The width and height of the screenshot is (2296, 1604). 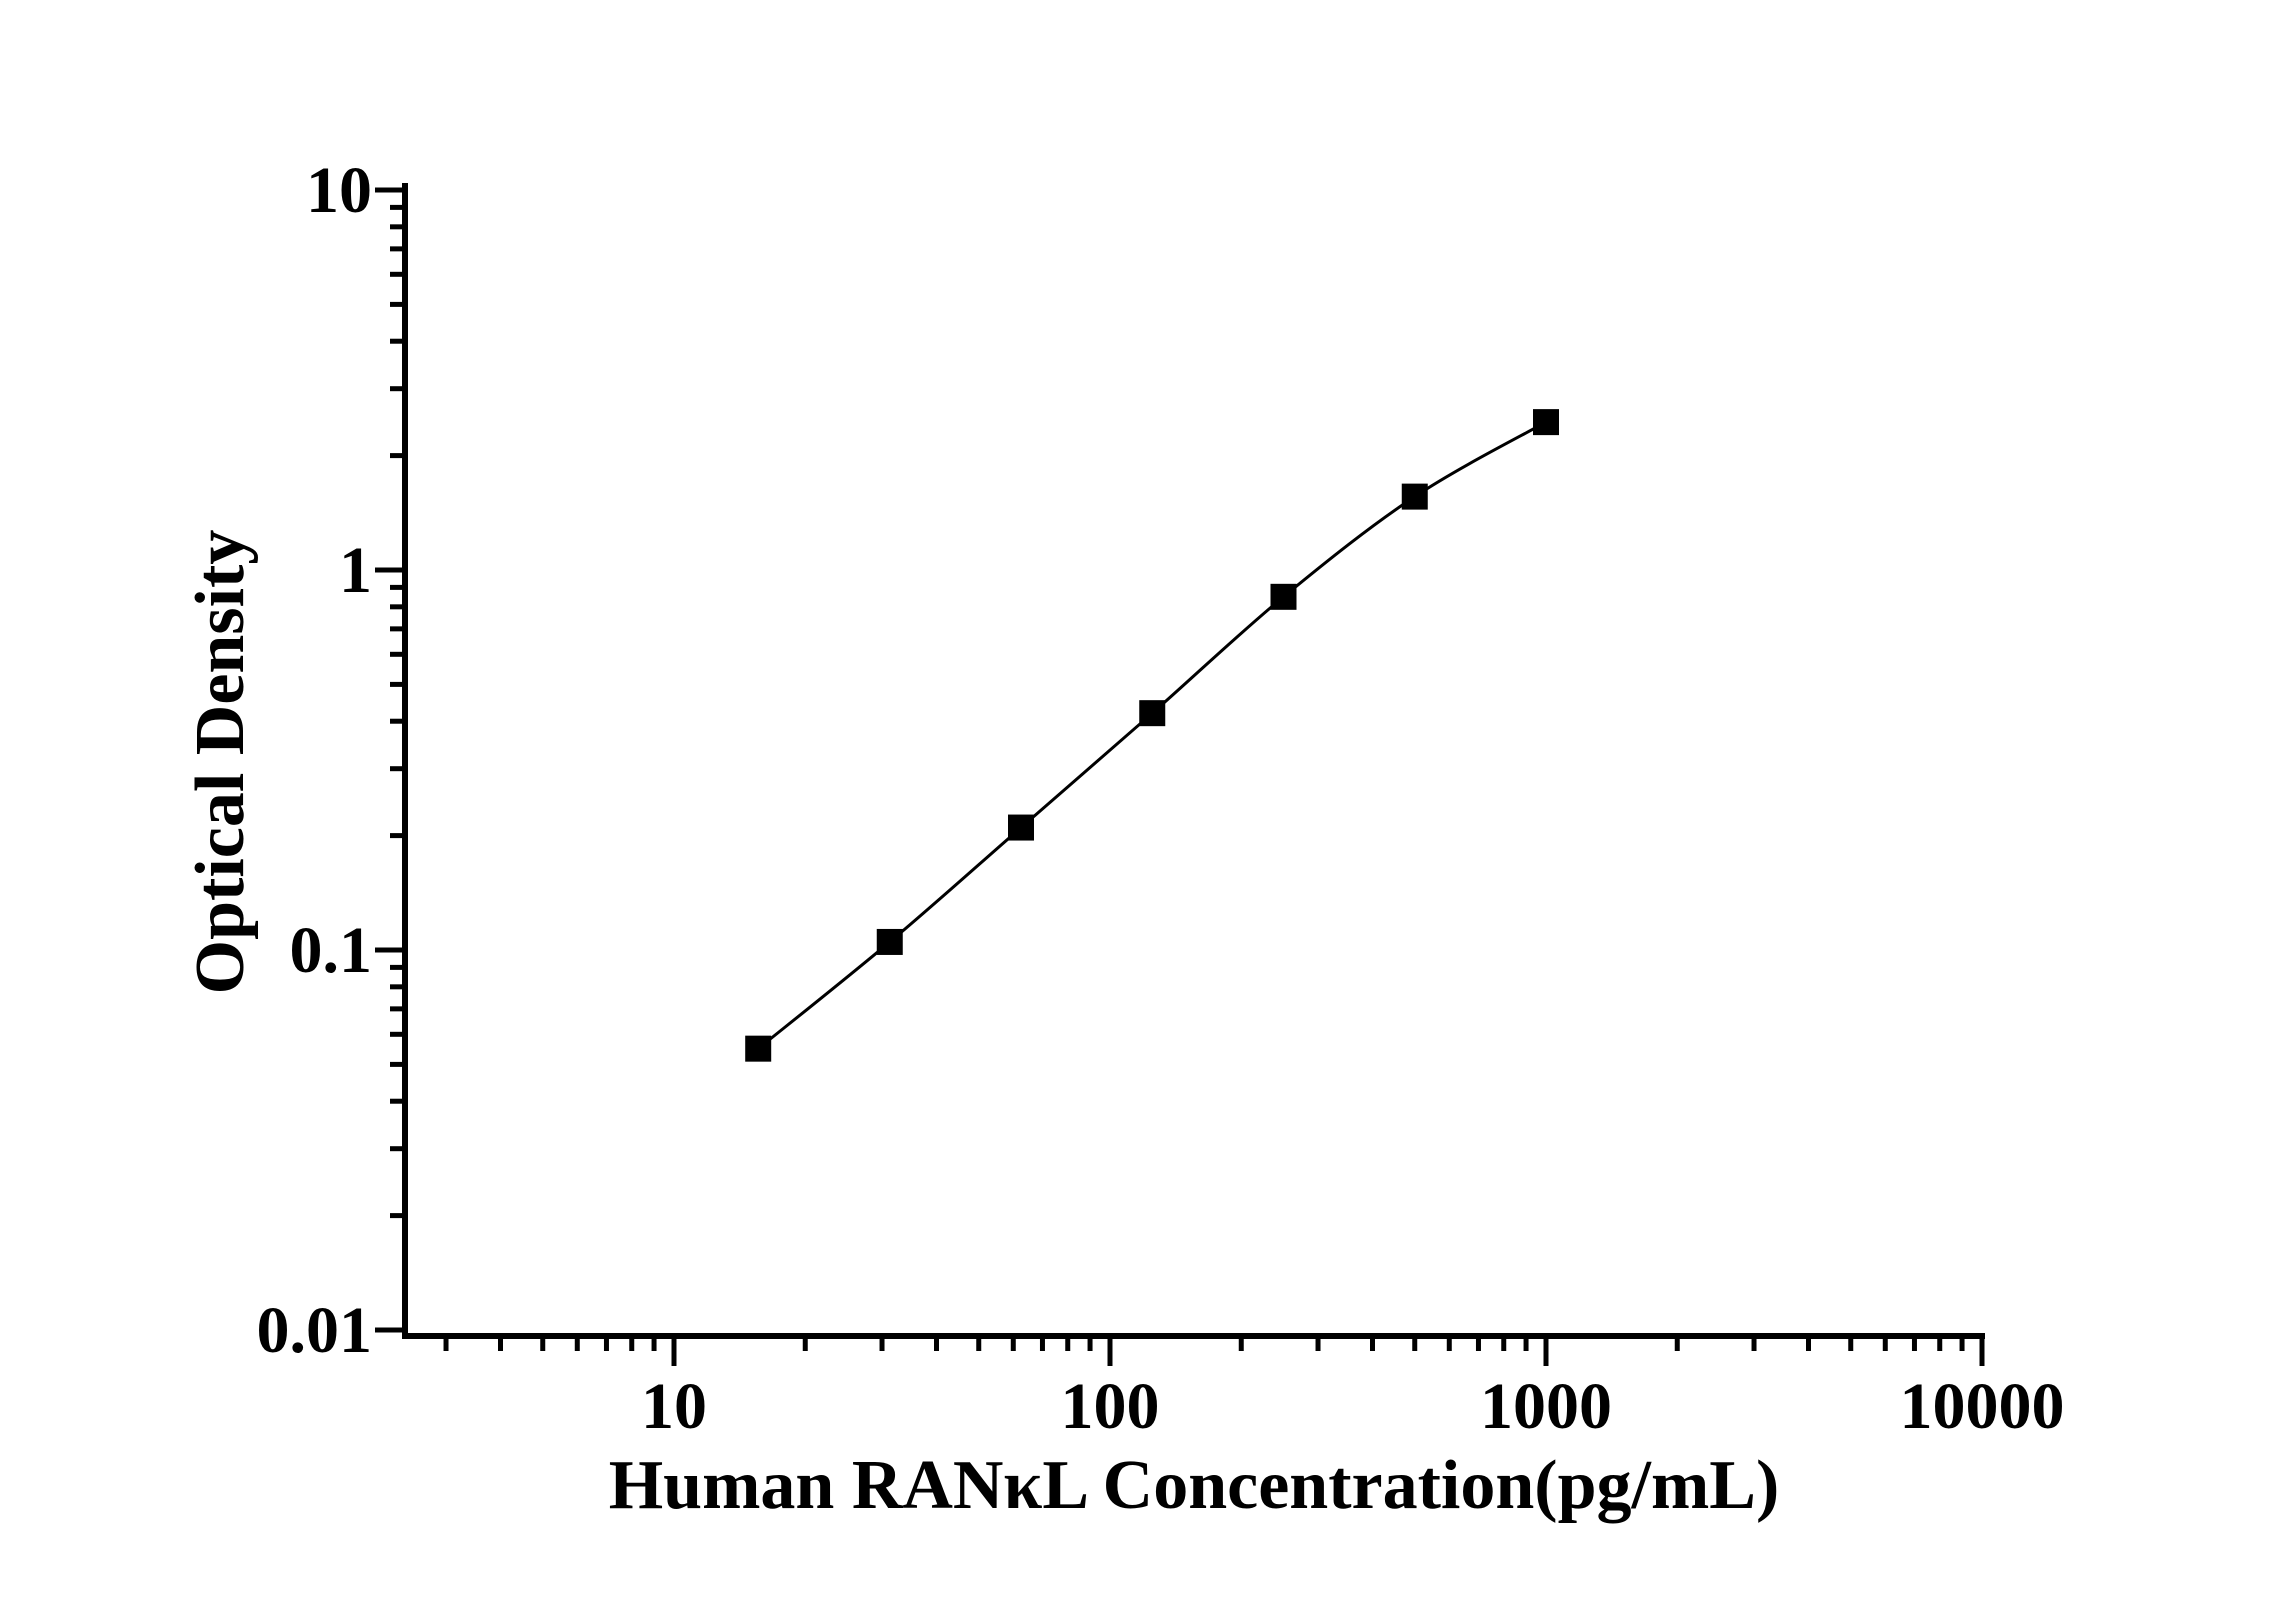 What do you see at coordinates (315, 1330) in the screenshot?
I see `y-tick-label: 0.01` at bounding box center [315, 1330].